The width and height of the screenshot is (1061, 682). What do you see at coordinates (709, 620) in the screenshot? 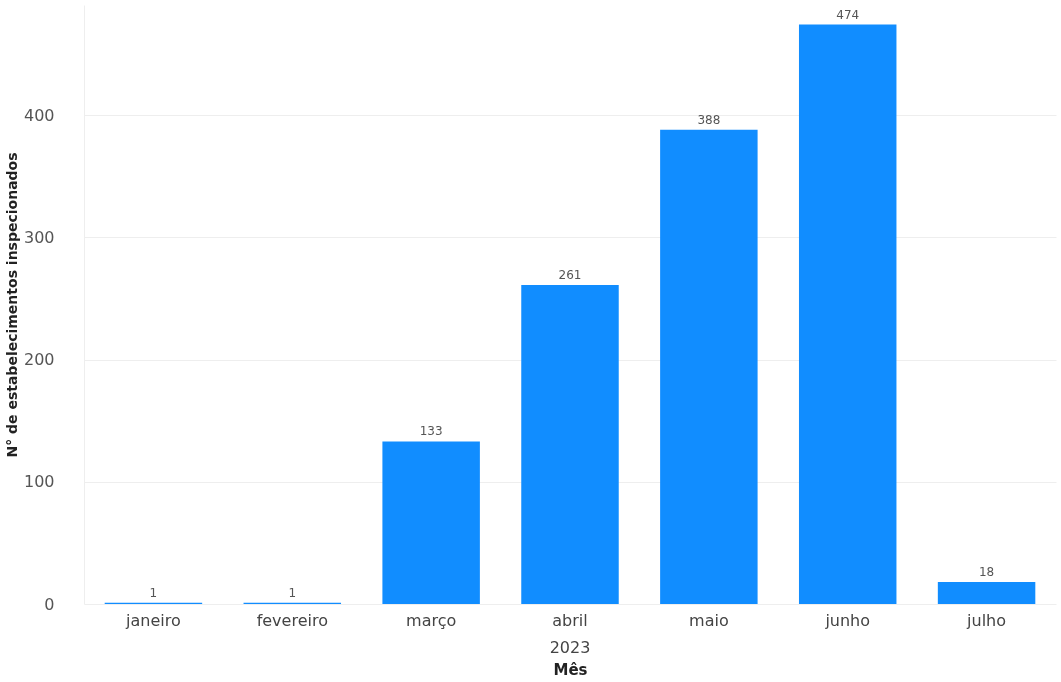
I see `x-tick-label: maio` at bounding box center [709, 620].